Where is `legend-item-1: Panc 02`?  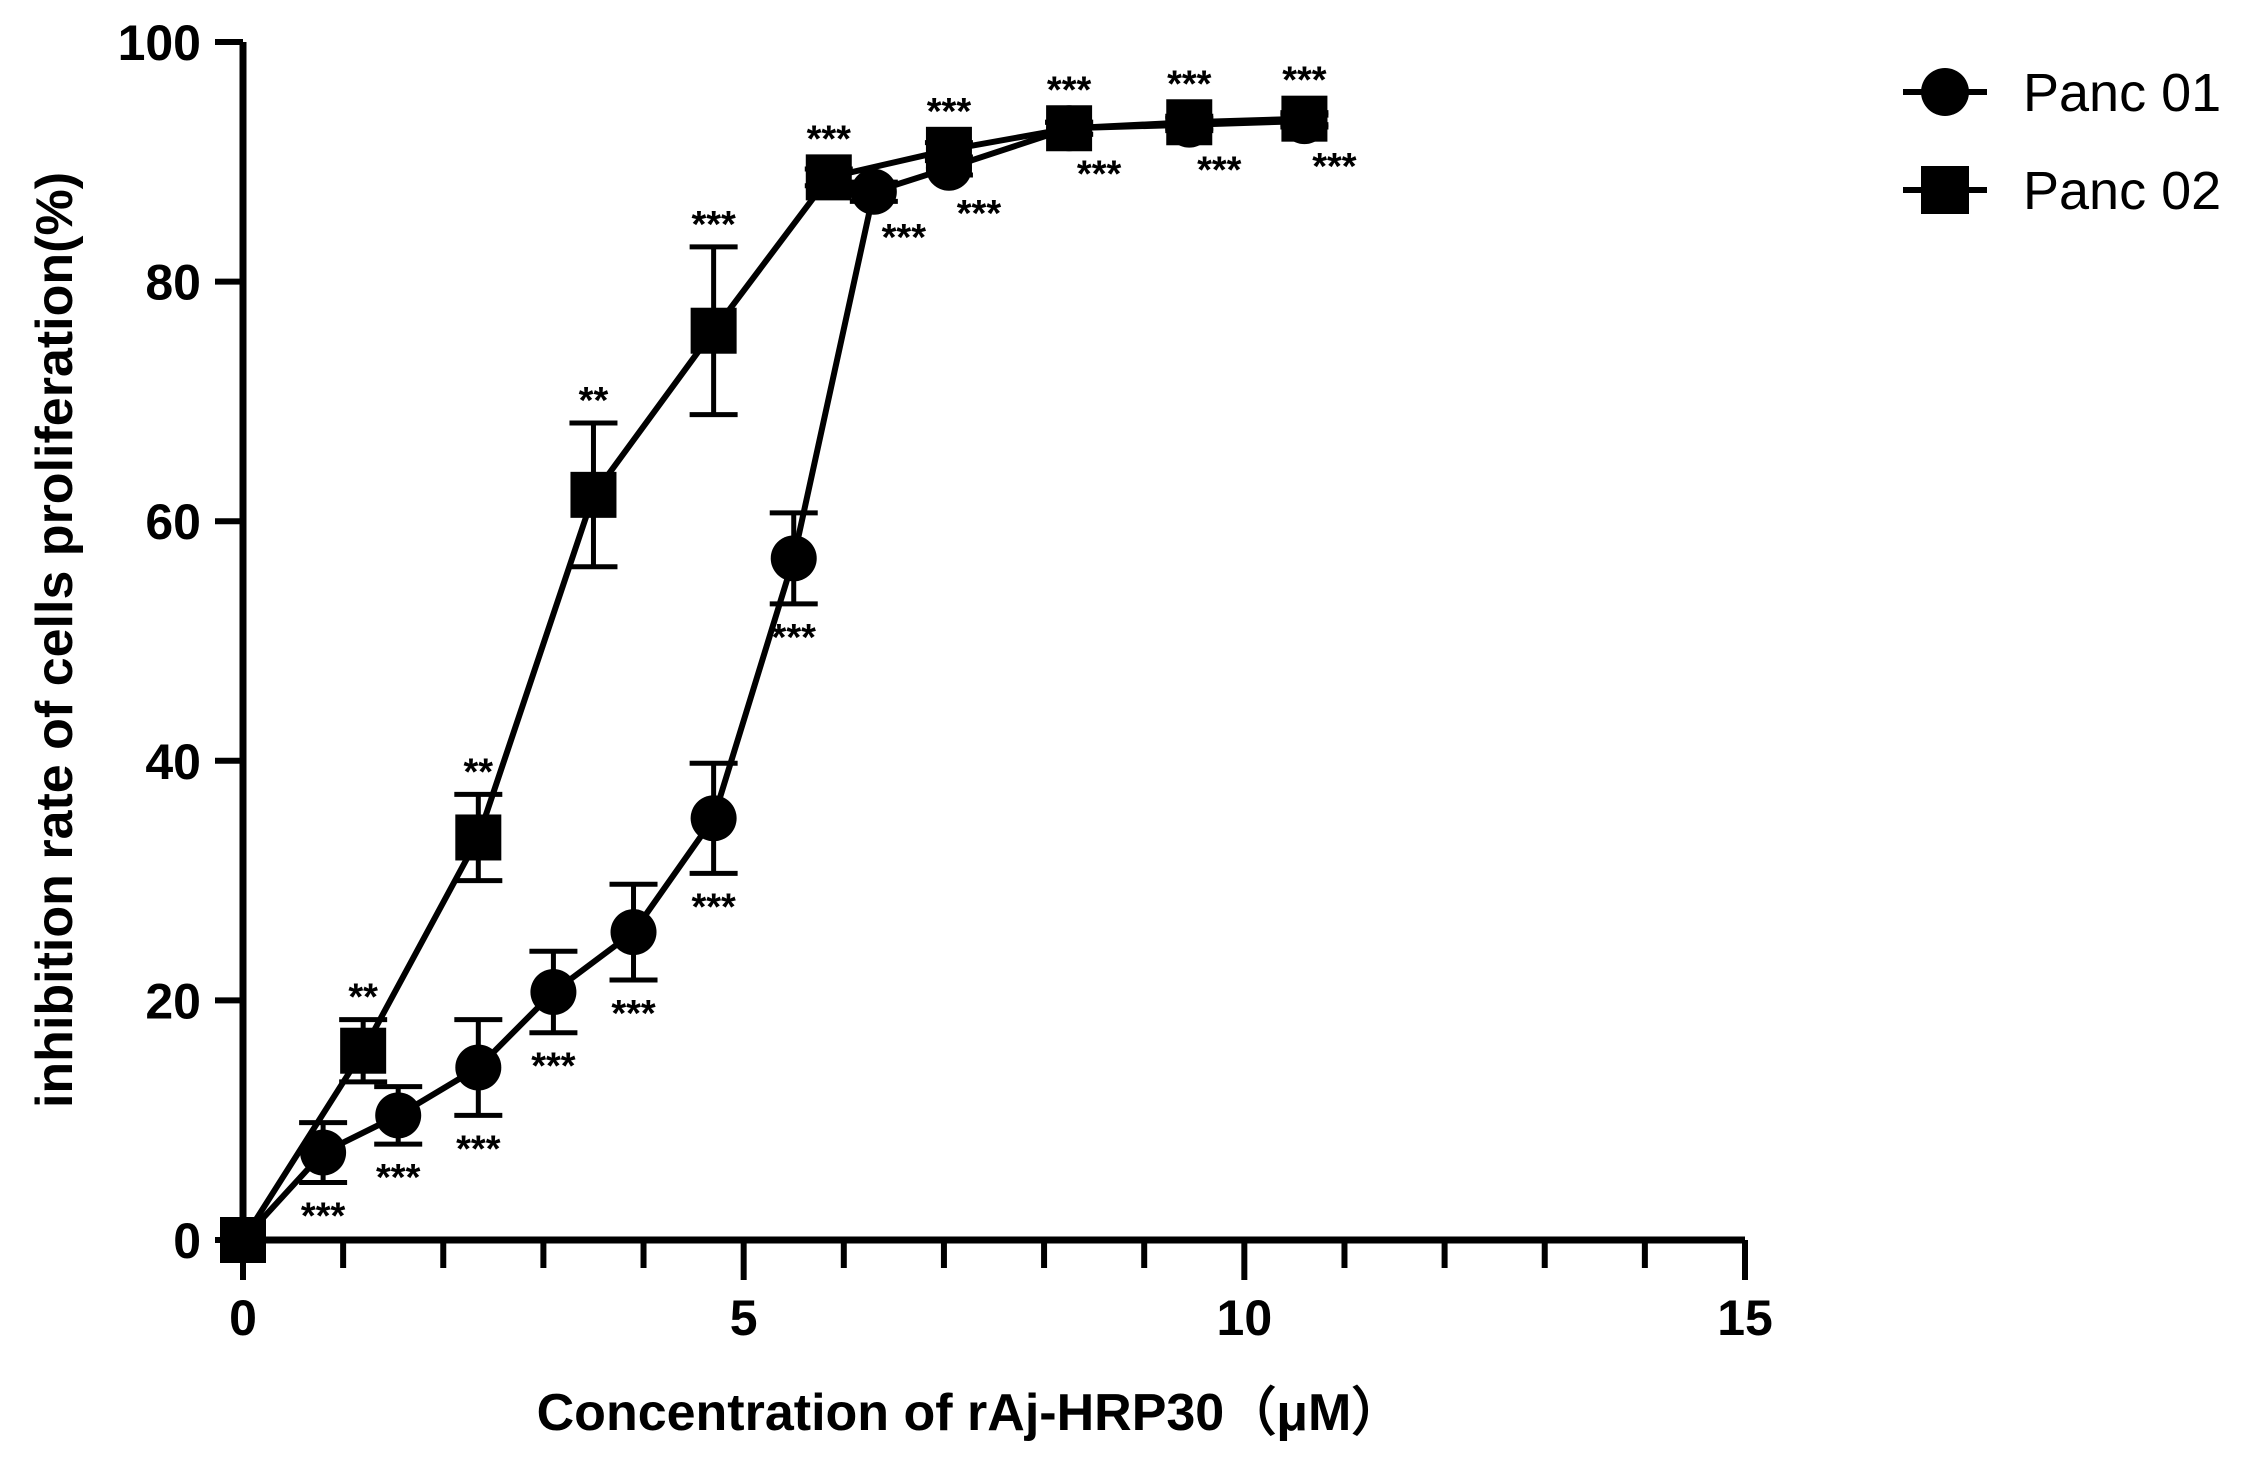 legend-item-1: Panc 02 is located at coordinates (2062, 191).